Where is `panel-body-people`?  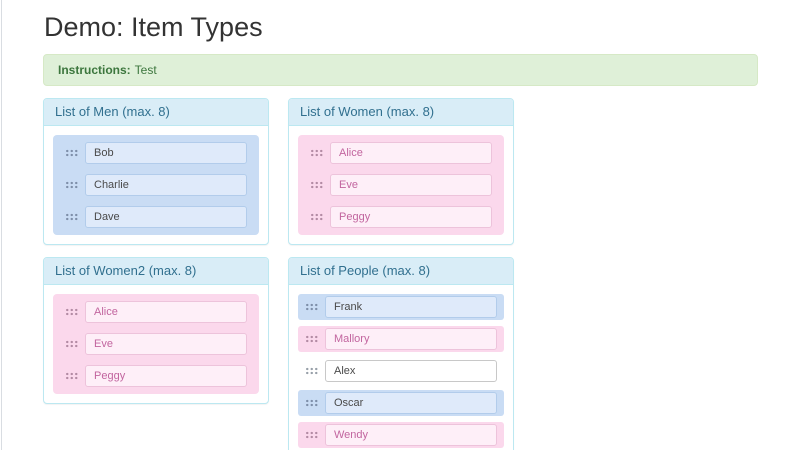
panel-body-people is located at coordinates (401, 367).